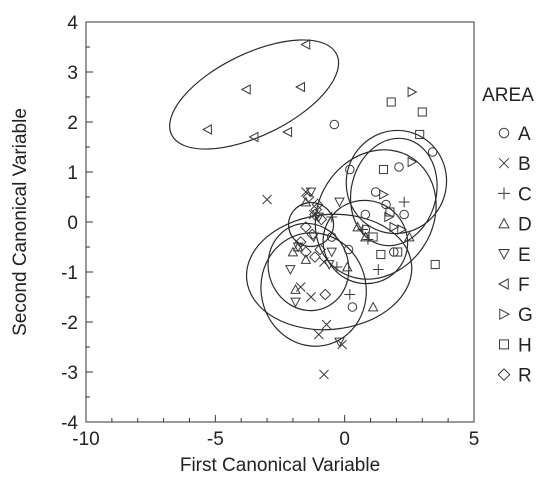  I want to click on legend-label-h: H, so click(525, 345).